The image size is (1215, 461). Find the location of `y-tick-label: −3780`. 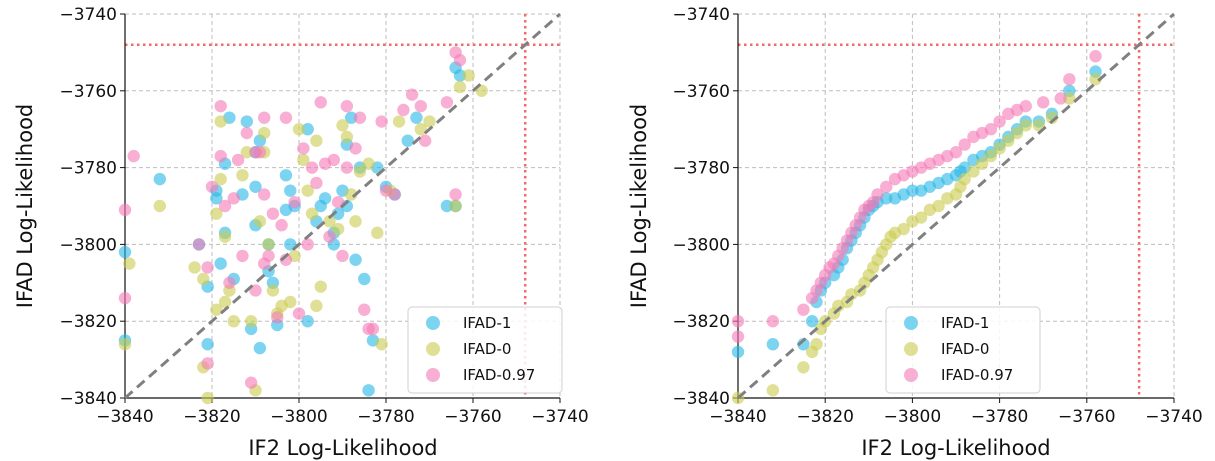

y-tick-label: −3780 is located at coordinates (701, 169).